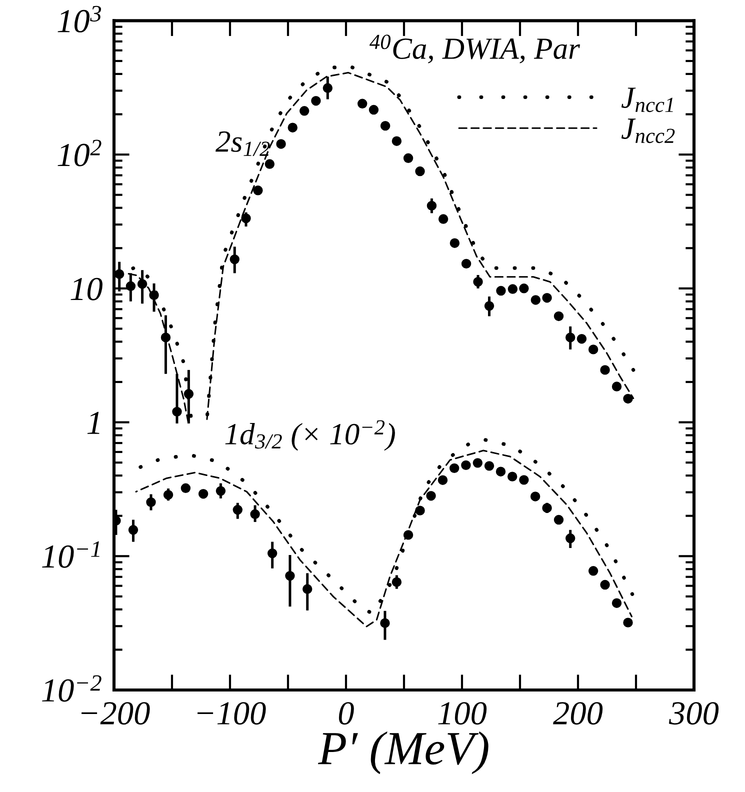  I want to click on y-tick-label: 10$^{3}$, so click(80, 19).